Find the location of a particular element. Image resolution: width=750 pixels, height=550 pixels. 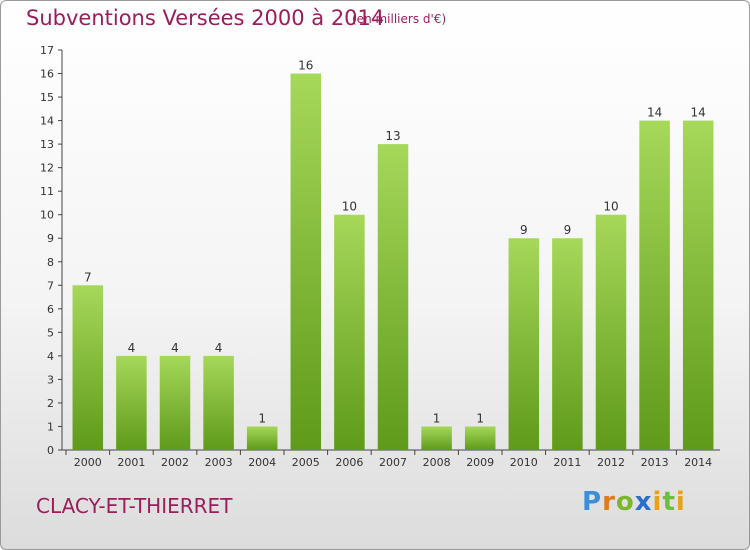

x-tick-label: 2006 is located at coordinates (349, 462).